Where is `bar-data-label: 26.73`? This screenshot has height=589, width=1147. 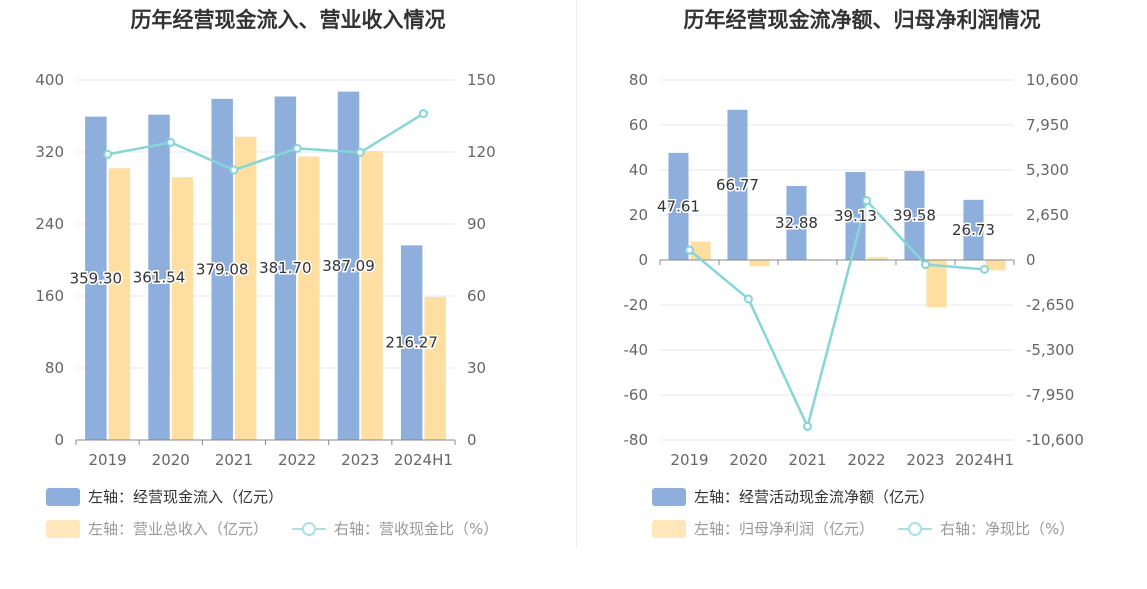
bar-data-label: 26.73 is located at coordinates (973, 230).